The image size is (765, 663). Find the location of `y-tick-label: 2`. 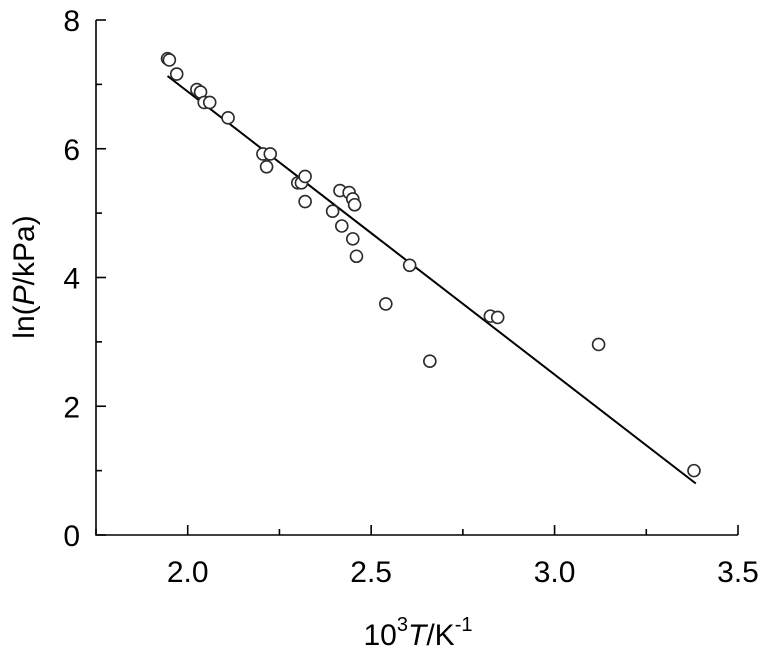

y-tick-label: 2 is located at coordinates (71, 407).